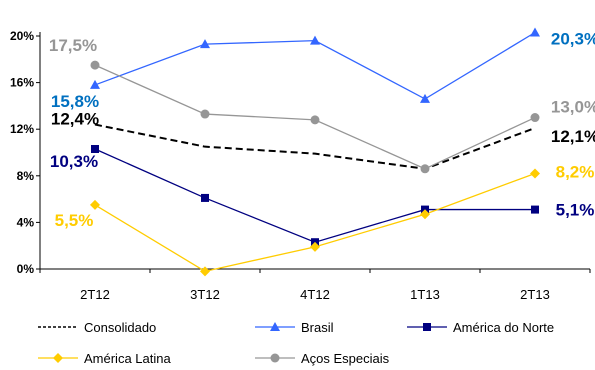 Image resolution: width=595 pixels, height=370 pixels. What do you see at coordinates (26, 269) in the screenshot?
I see `y-tick-label: 0%` at bounding box center [26, 269].